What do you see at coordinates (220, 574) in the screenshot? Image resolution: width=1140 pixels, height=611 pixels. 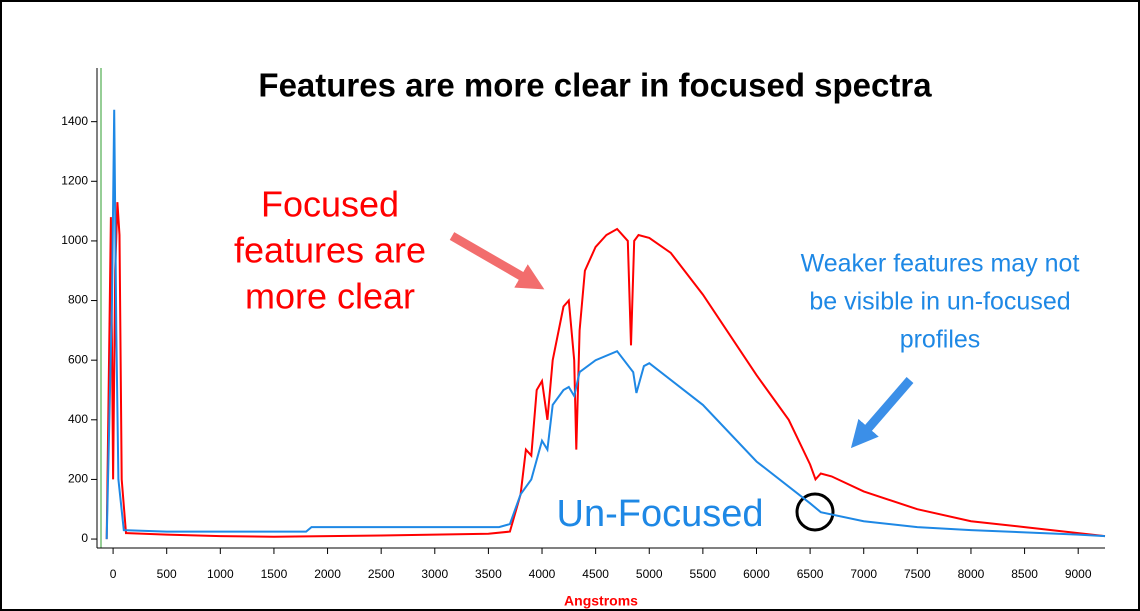 I see `x-tick-label: 1000` at bounding box center [220, 574].